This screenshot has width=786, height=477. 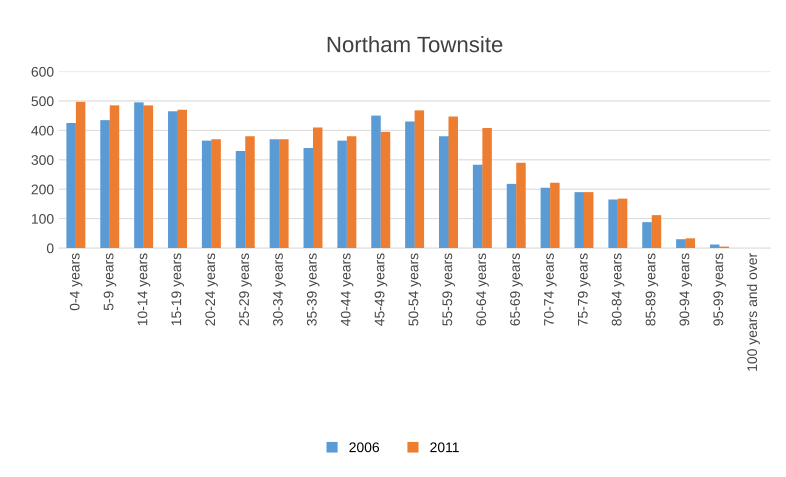 What do you see at coordinates (245, 289) in the screenshot?
I see `x-tick-label: 25-29 years` at bounding box center [245, 289].